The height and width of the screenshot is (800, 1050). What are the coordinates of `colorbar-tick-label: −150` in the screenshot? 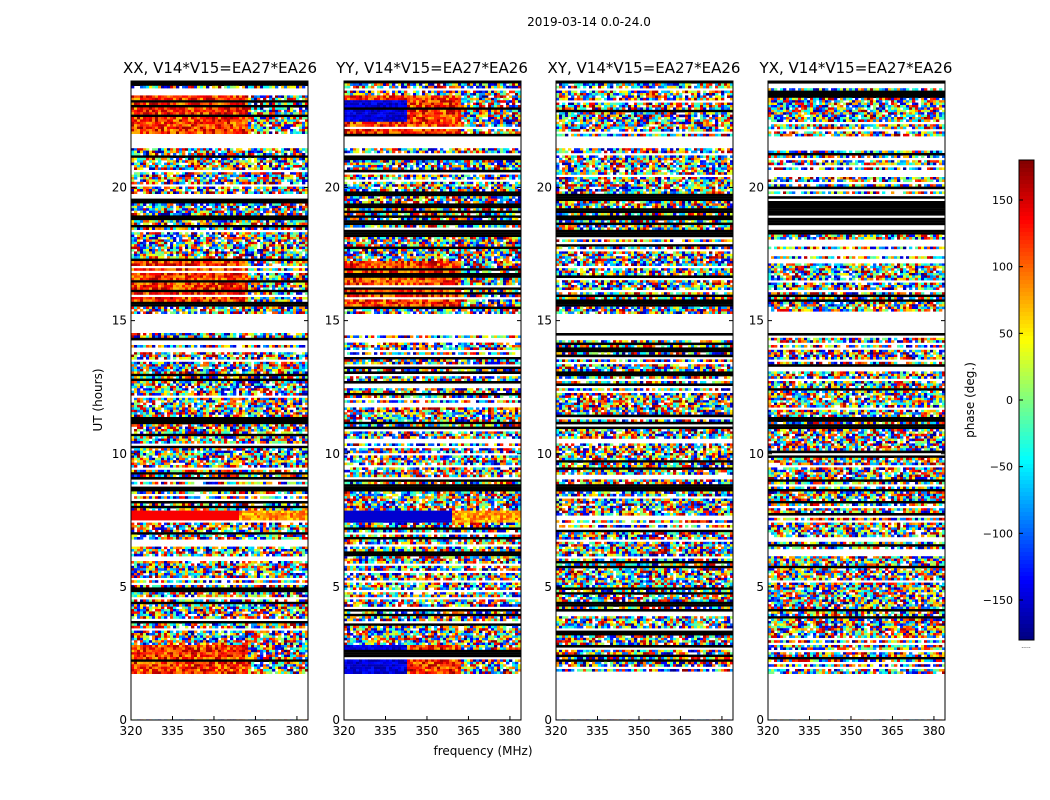 It's located at (998, 600).